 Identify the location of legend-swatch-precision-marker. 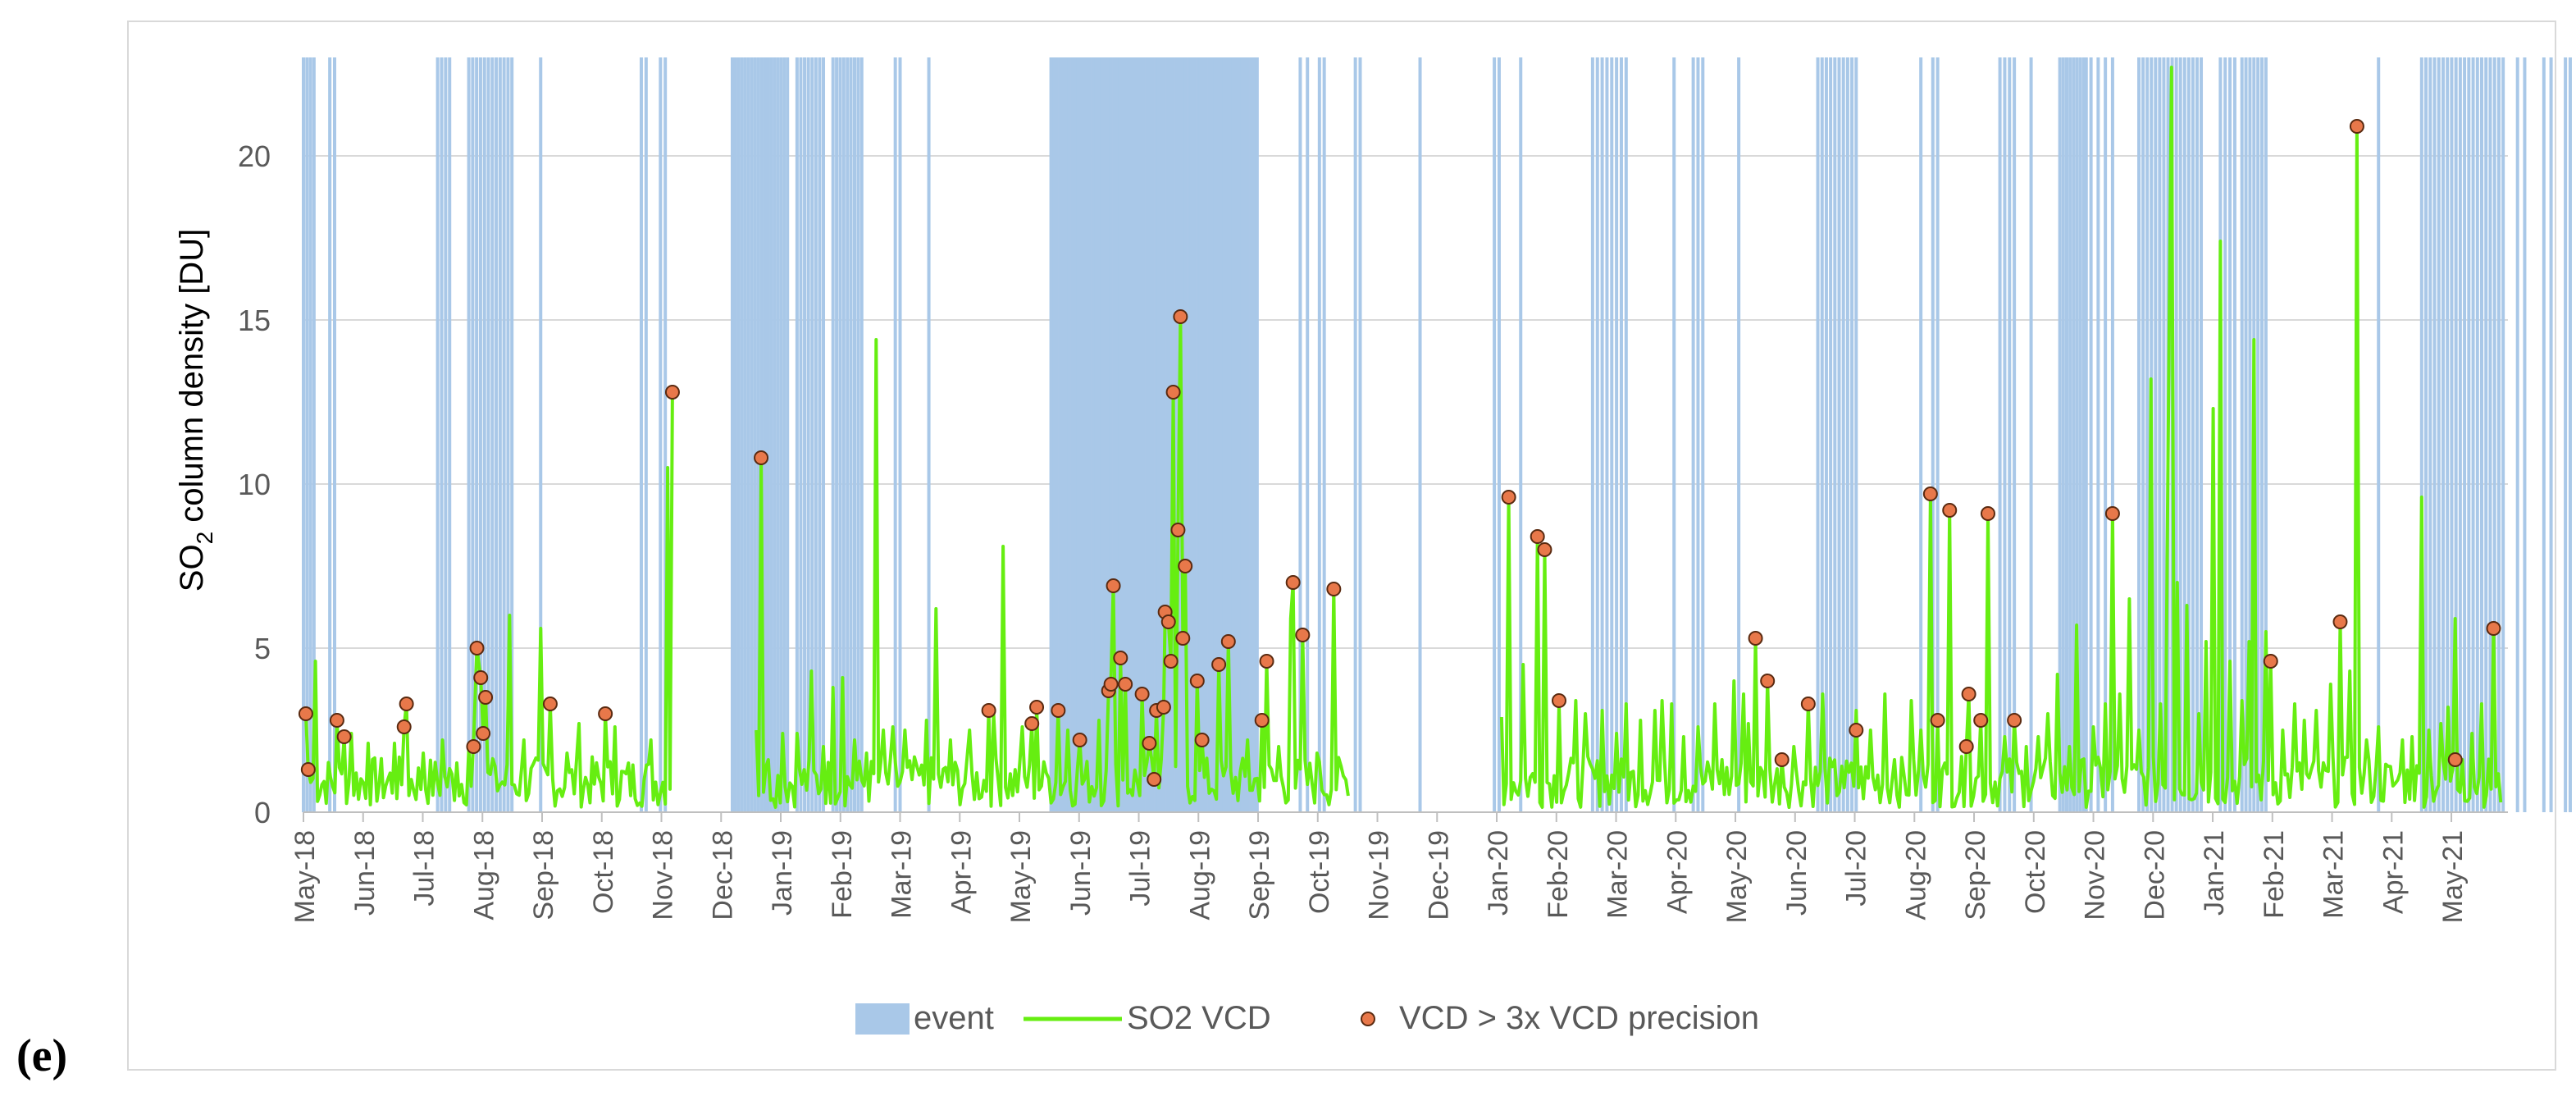
(1368, 1019).